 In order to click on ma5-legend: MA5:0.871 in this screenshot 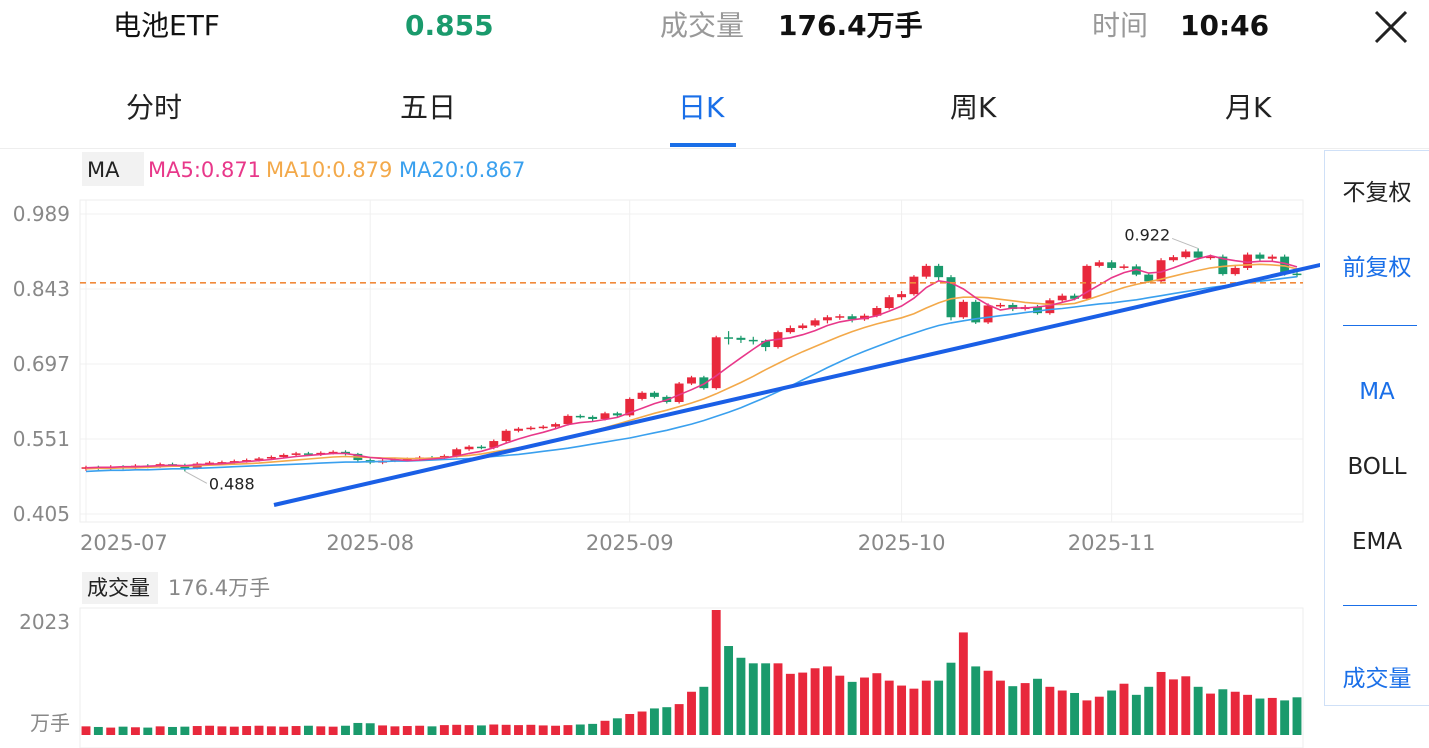, I will do `click(204, 170)`.